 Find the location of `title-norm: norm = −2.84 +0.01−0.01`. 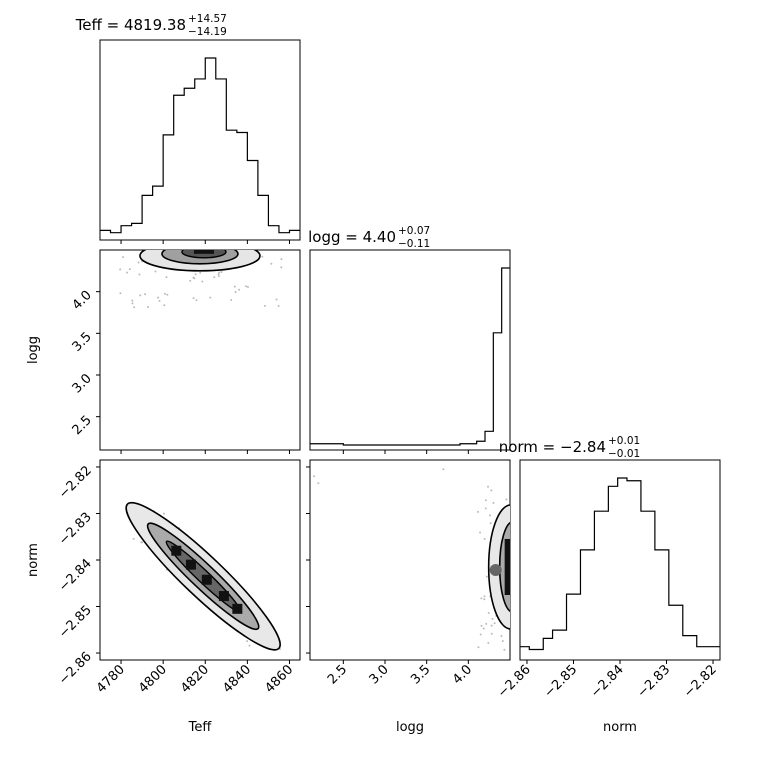

title-norm: norm = −2.84 +0.01−0.01 is located at coordinates (569, 447).